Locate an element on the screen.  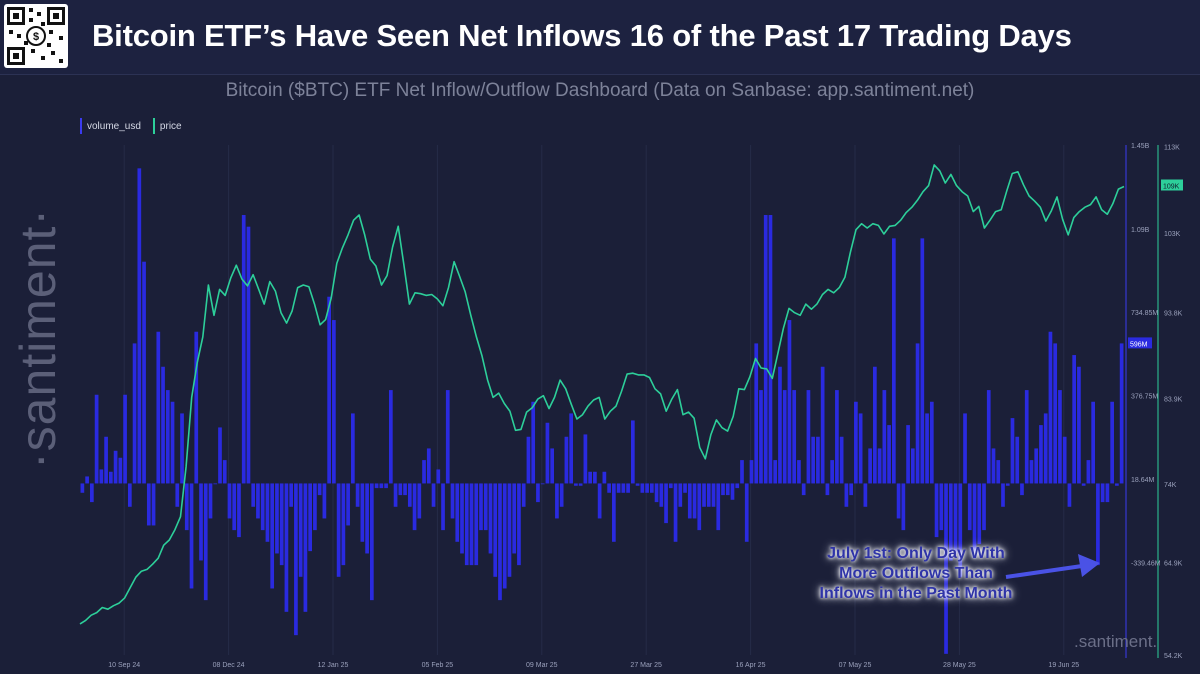
chart-legend: volume_usd price is located at coordinates (131, 126).